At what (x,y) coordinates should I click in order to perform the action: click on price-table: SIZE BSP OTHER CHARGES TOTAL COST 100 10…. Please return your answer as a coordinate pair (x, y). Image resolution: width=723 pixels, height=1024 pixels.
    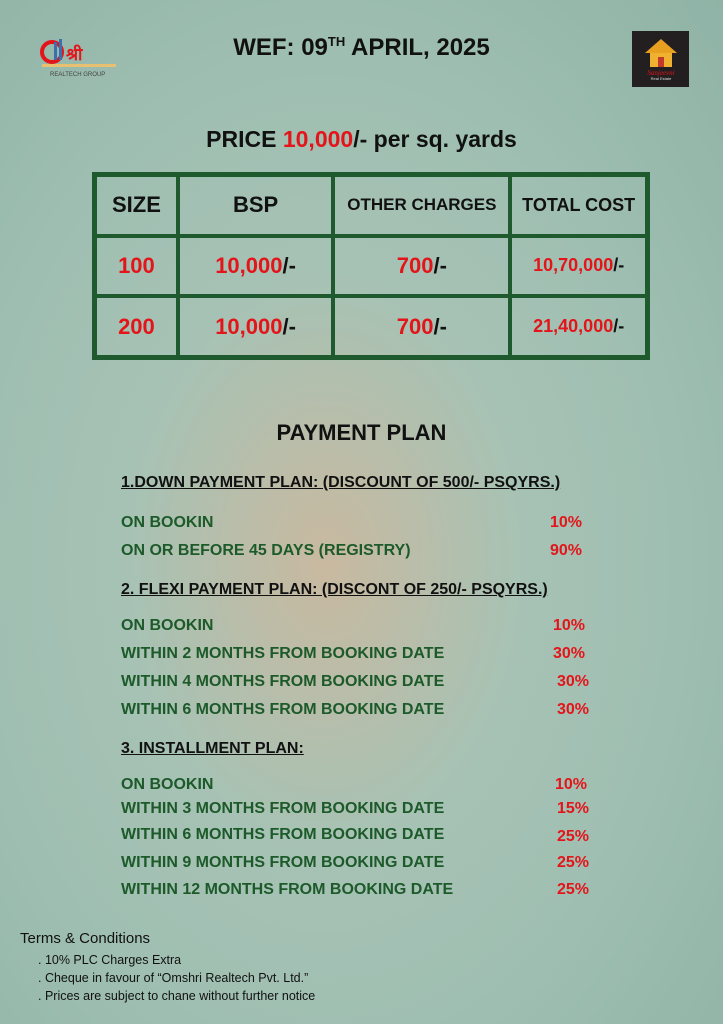
    Looking at the image, I should click on (371, 266).